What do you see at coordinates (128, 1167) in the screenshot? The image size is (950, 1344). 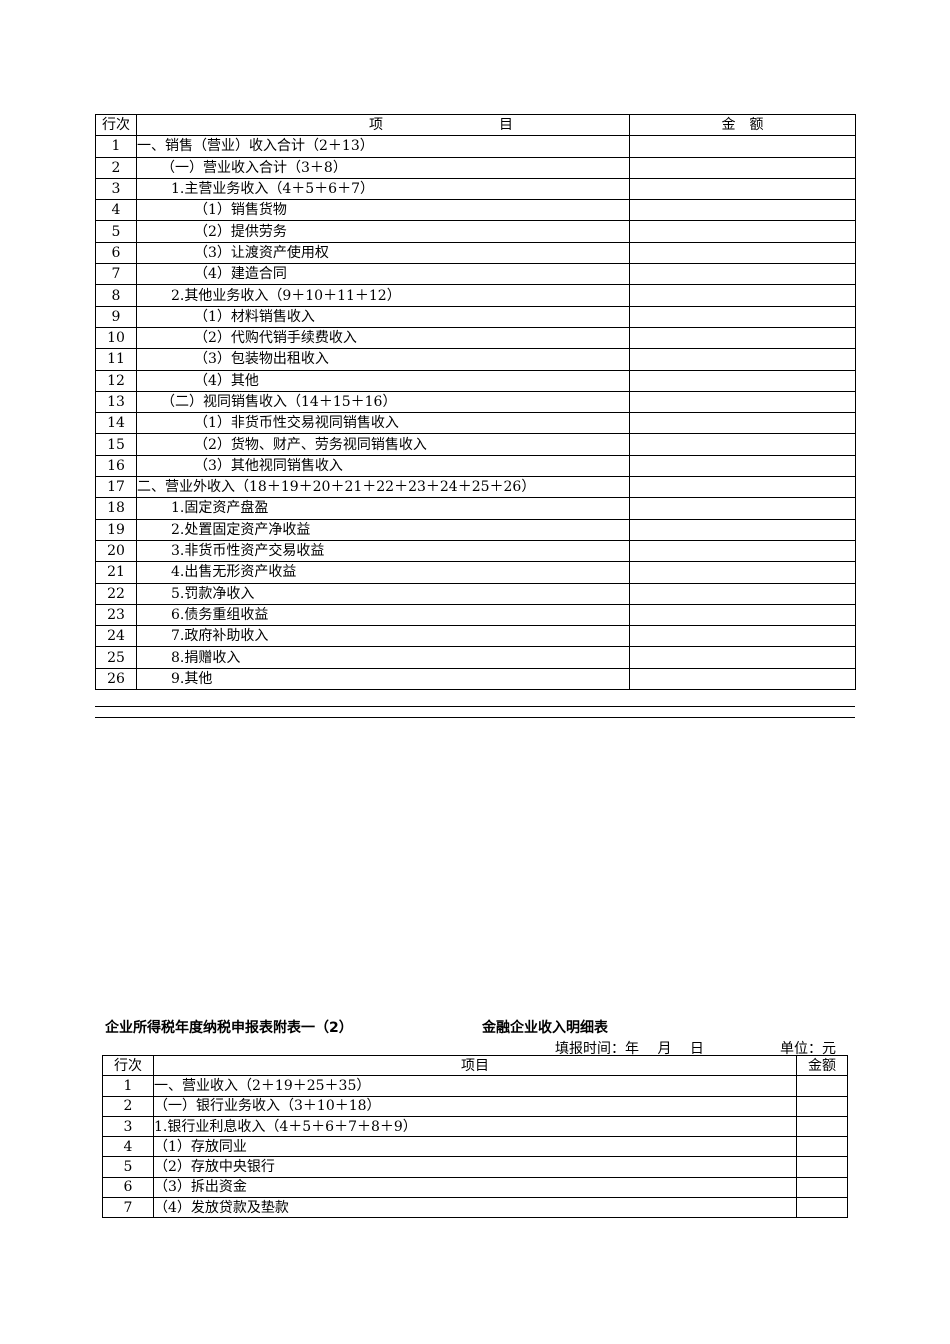 I see `row-number: 5` at bounding box center [128, 1167].